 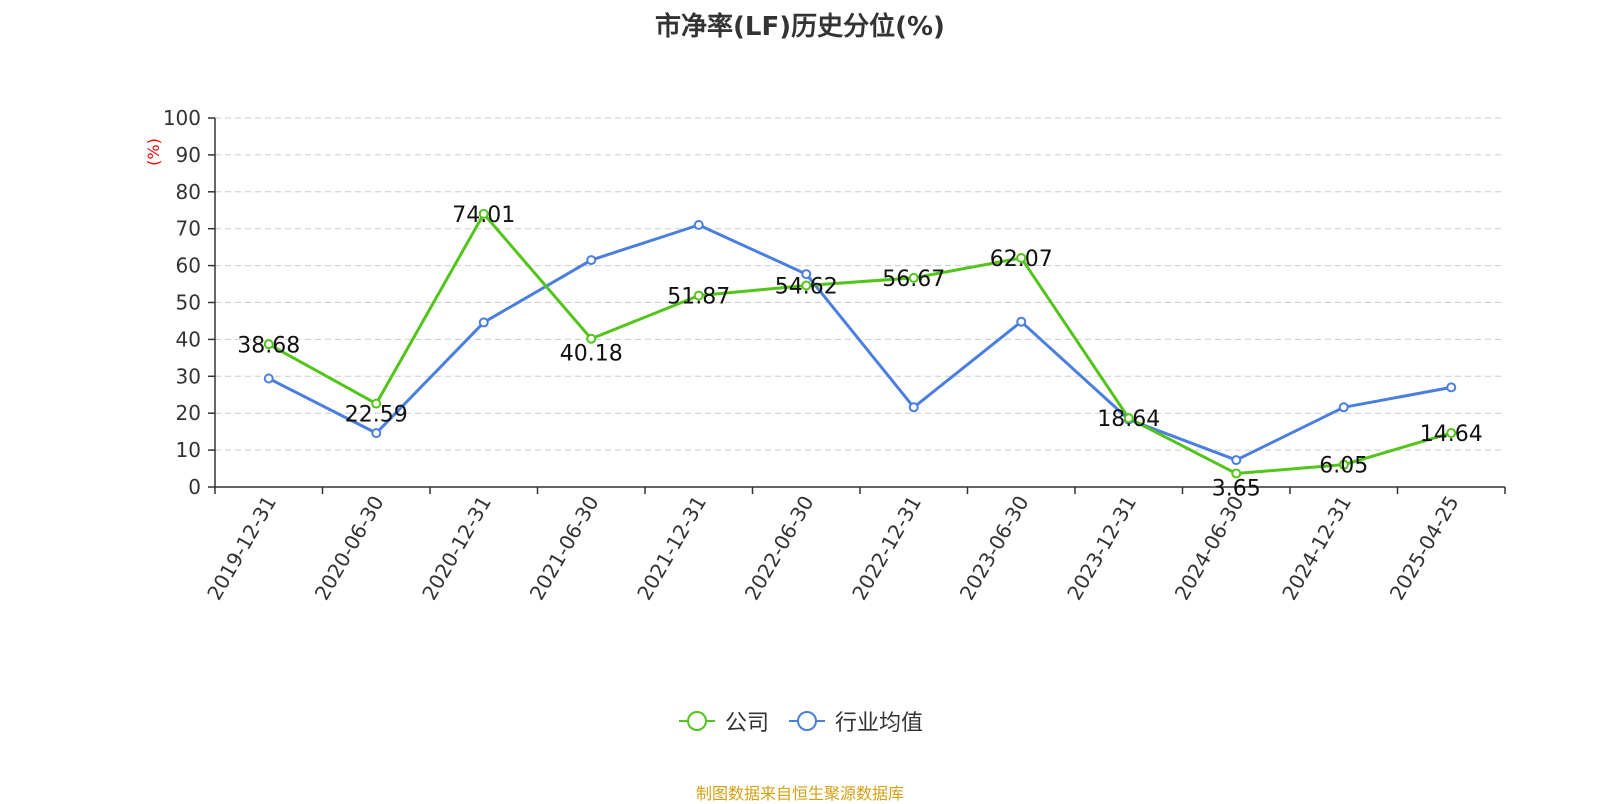 I want to click on y-axis-label: (%), so click(x=153, y=152).